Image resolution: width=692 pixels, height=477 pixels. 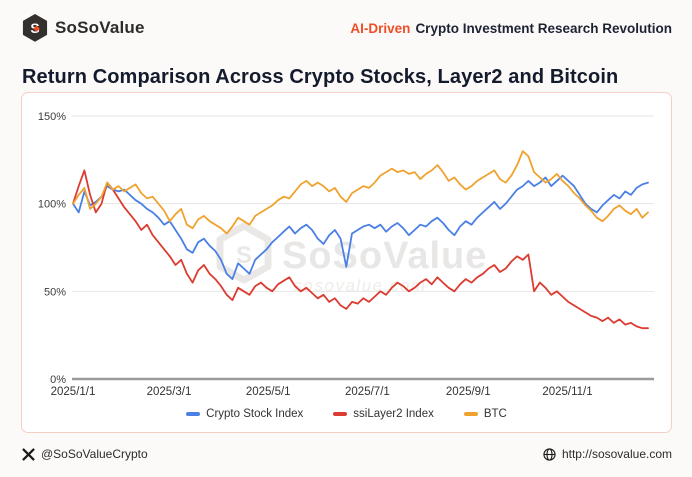 What do you see at coordinates (543, 28) in the screenshot?
I see `tagline-rest: Crypto Investment Research Revolution` at bounding box center [543, 28].